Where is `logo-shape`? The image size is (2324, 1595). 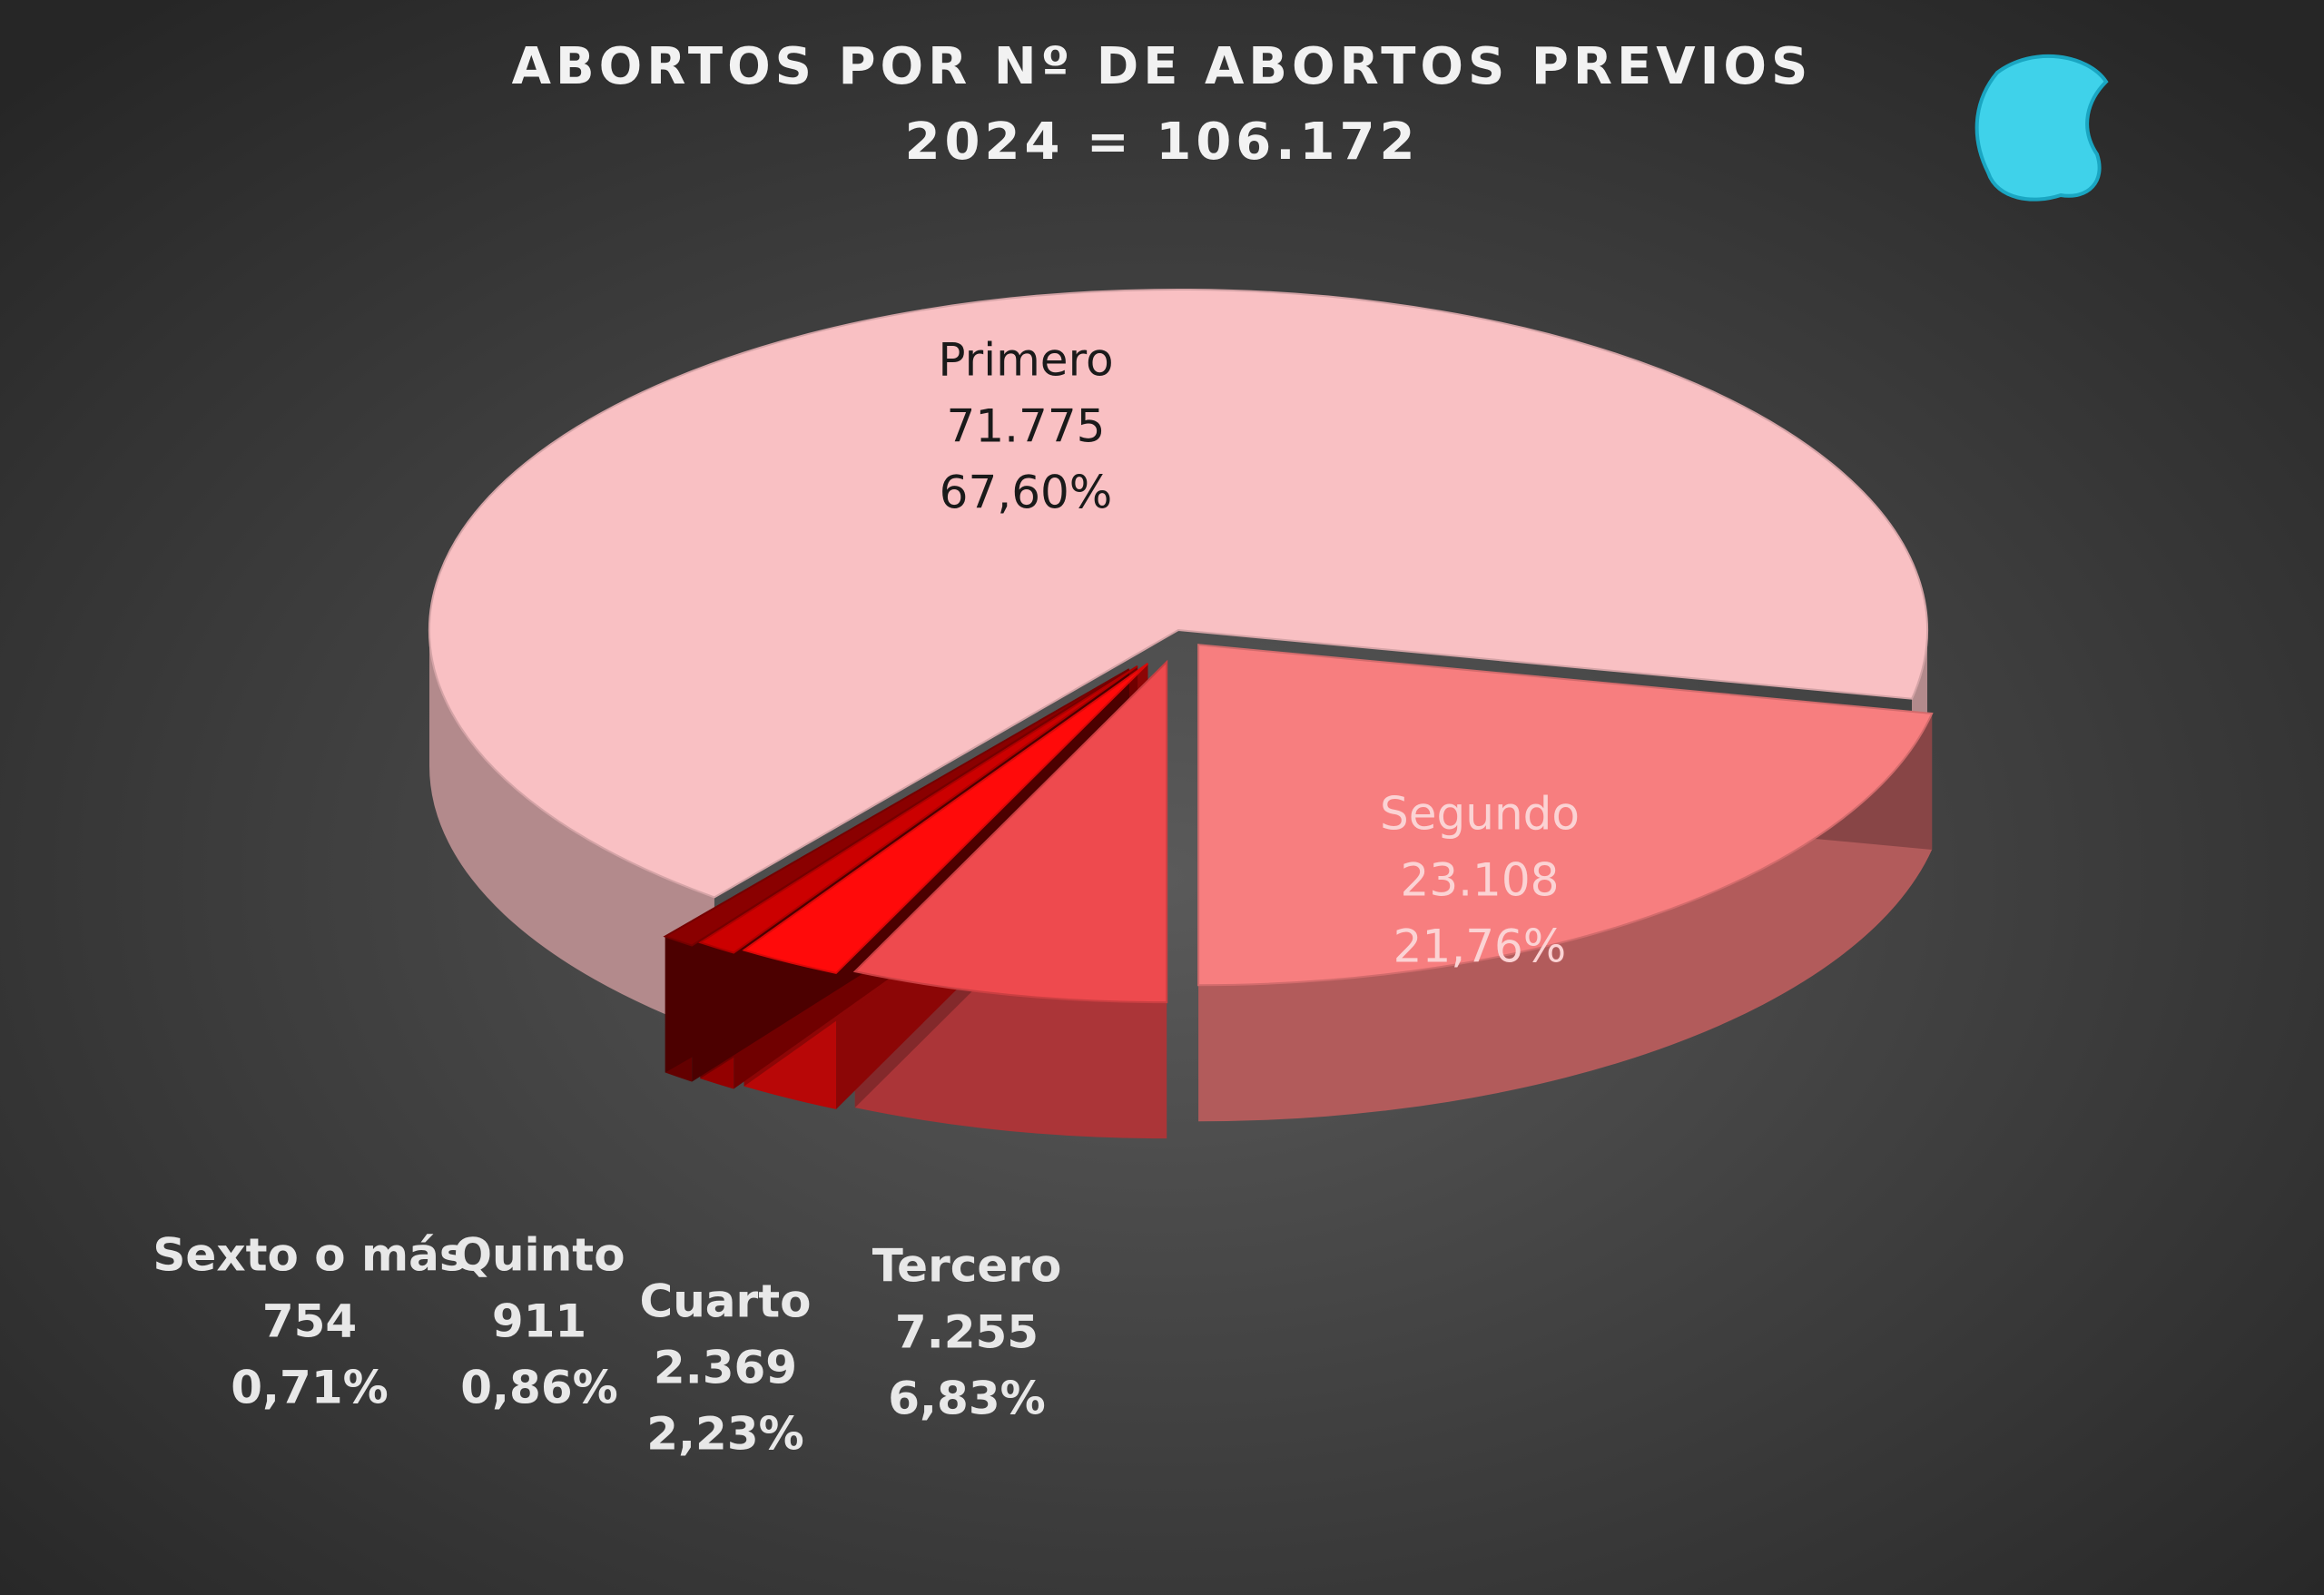 logo-shape is located at coordinates (2041, 128).